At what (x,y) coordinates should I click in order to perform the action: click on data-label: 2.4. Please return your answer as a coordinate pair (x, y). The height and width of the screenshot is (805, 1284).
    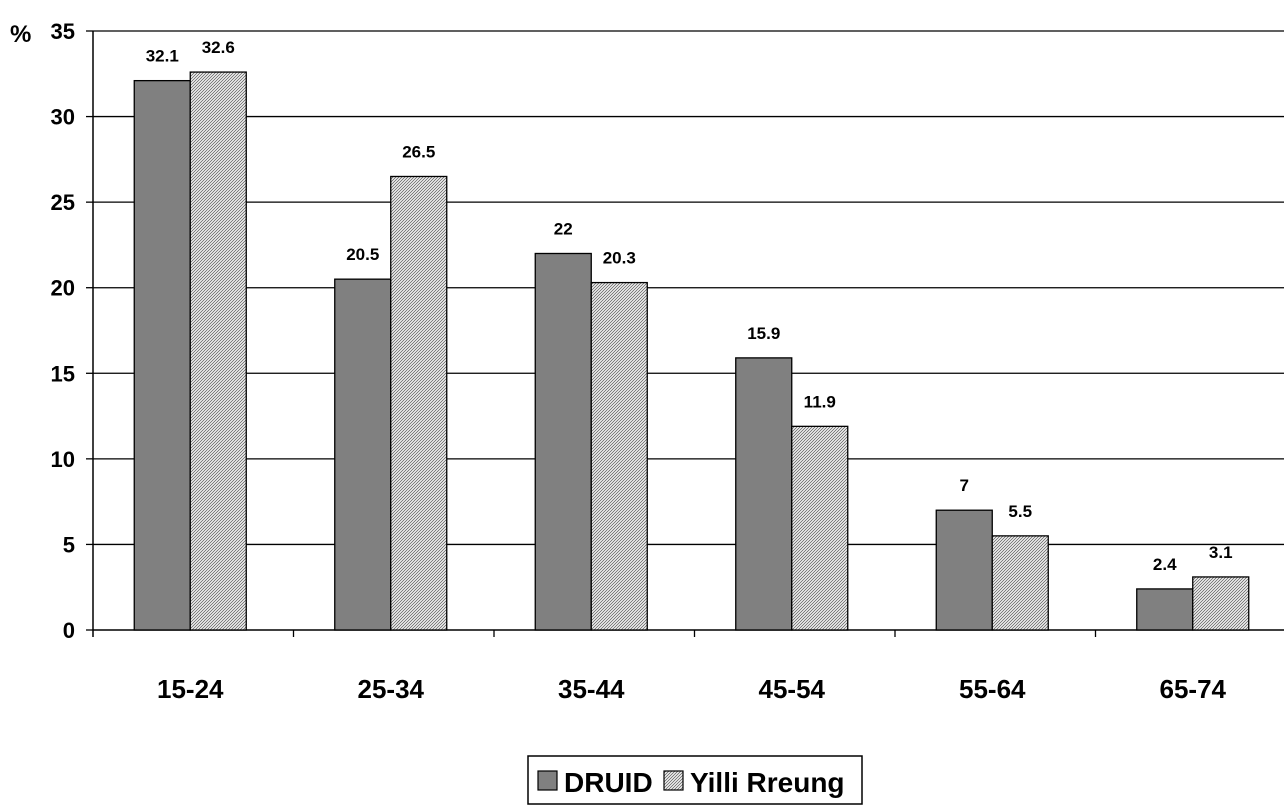
    Looking at the image, I should click on (1165, 564).